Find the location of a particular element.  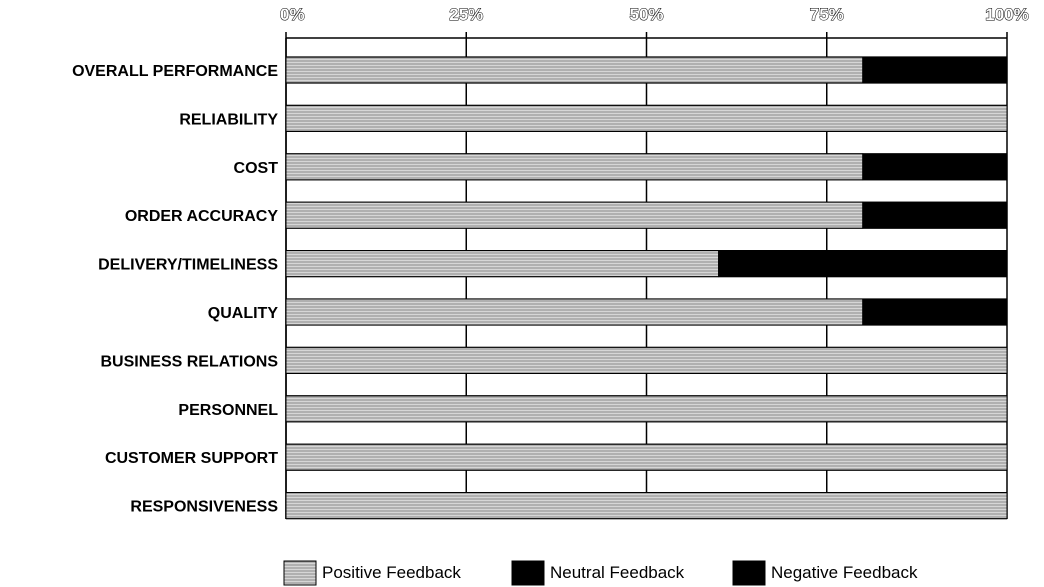

legend-swatch-neutral-feedback is located at coordinates (528, 573).